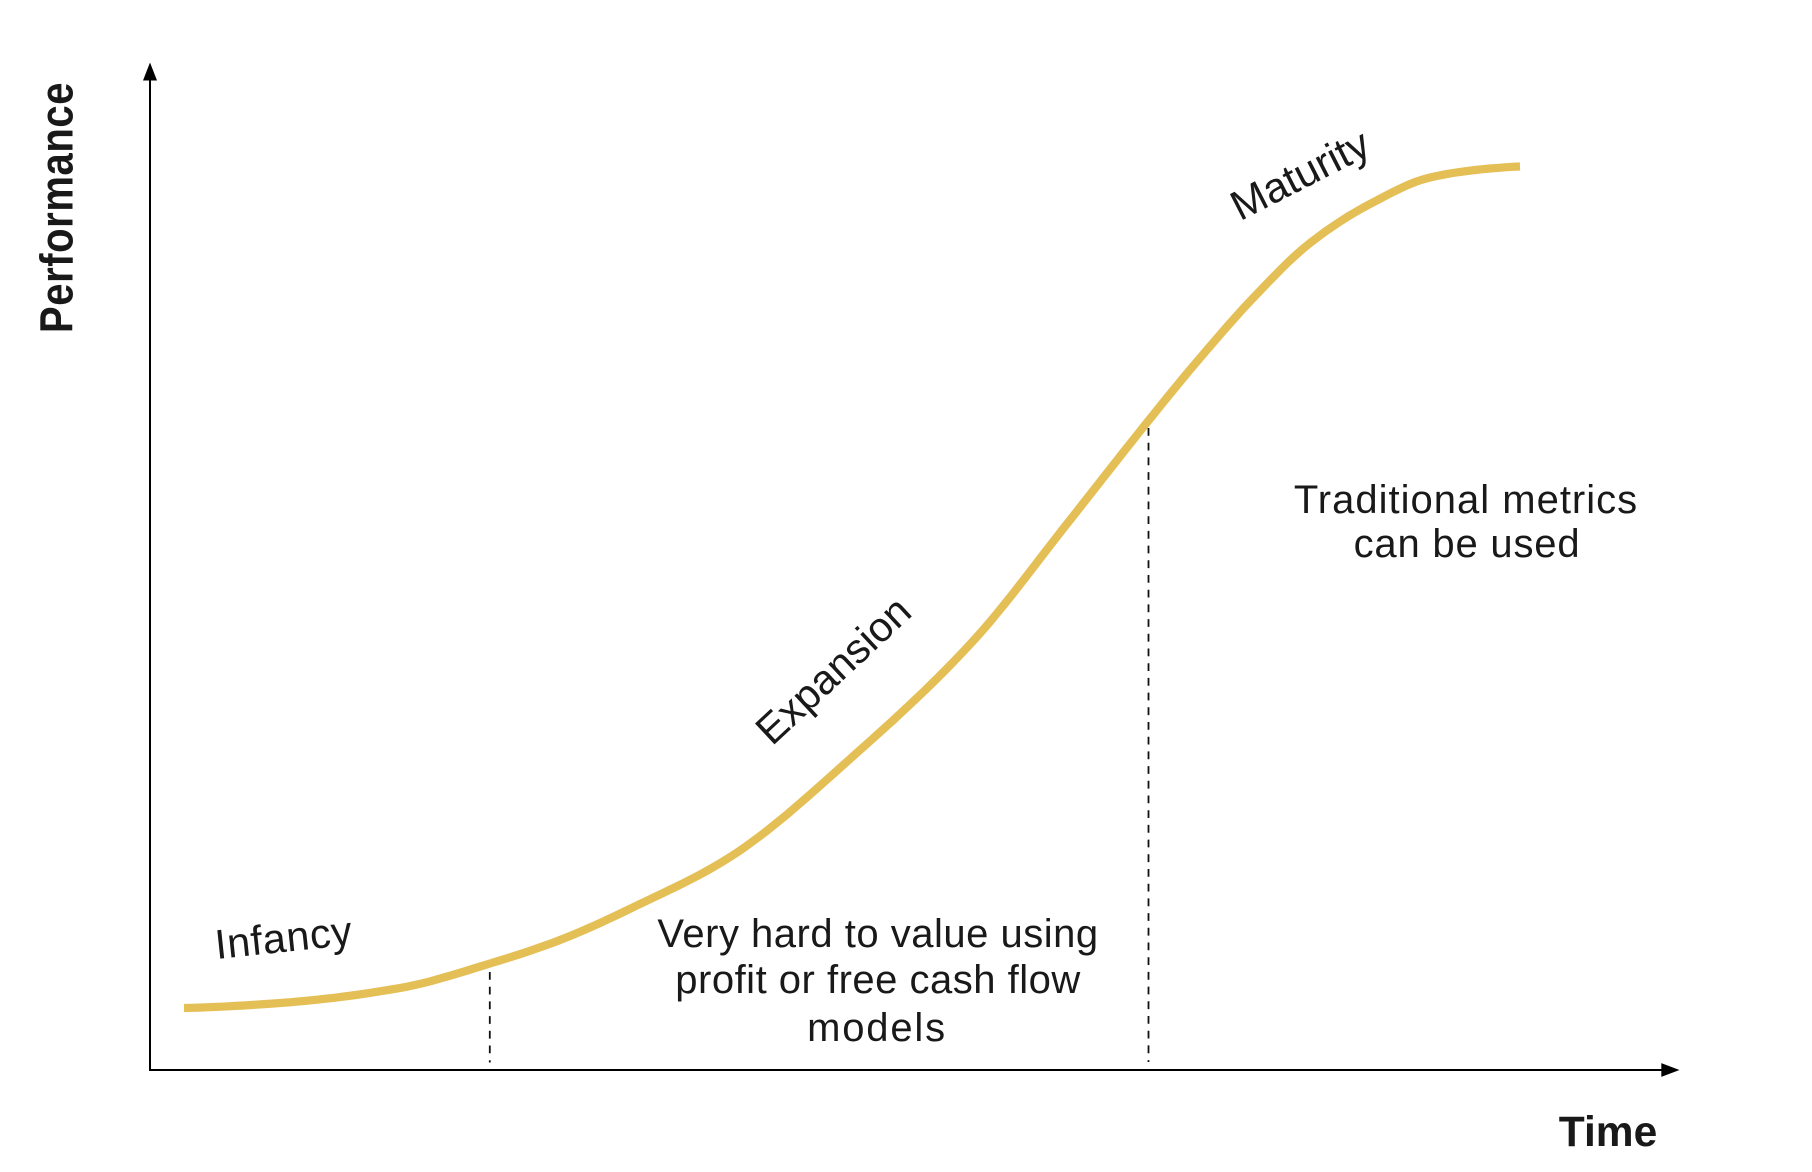 This screenshot has width=1812, height=1172. I want to click on svg-text: Time, so click(1608, 1132).